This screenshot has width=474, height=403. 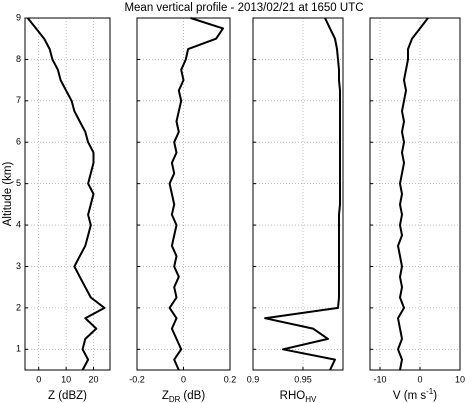 What do you see at coordinates (8, 194) in the screenshot?
I see `y-axis-label: Altitude (km)` at bounding box center [8, 194].